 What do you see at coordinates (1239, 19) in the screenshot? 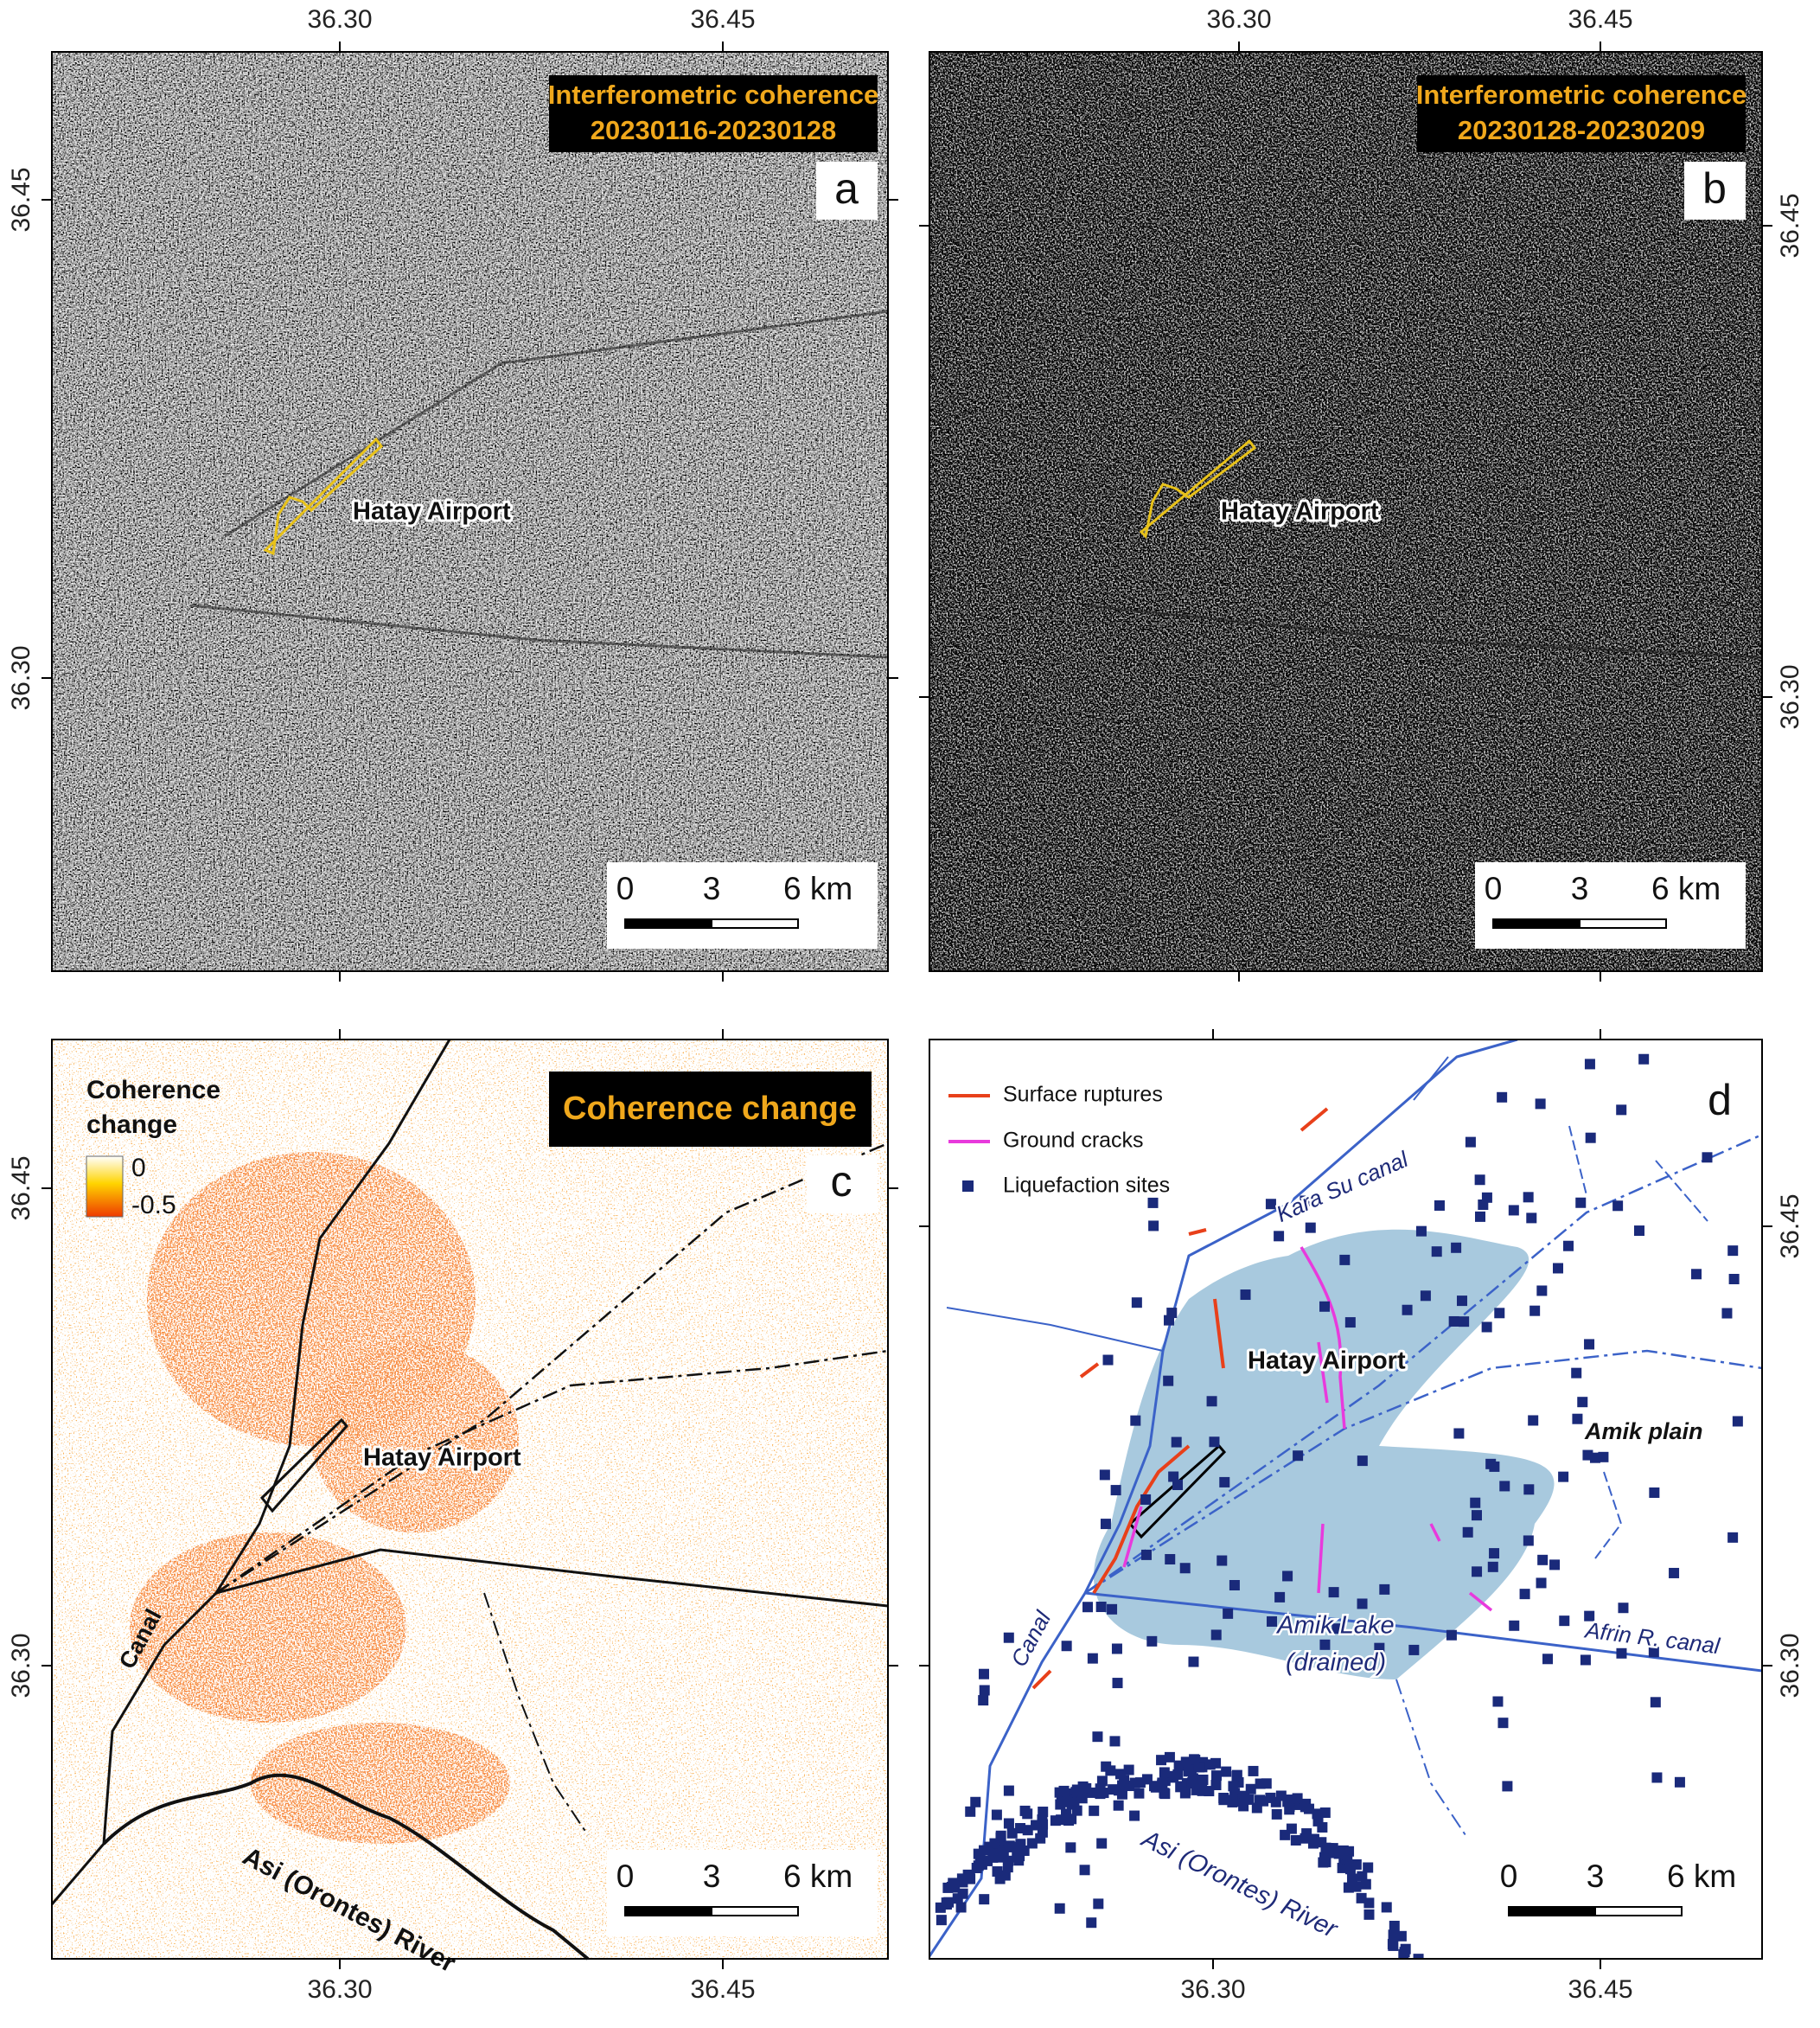
I see `x-tick-label: 36.30` at bounding box center [1239, 19].